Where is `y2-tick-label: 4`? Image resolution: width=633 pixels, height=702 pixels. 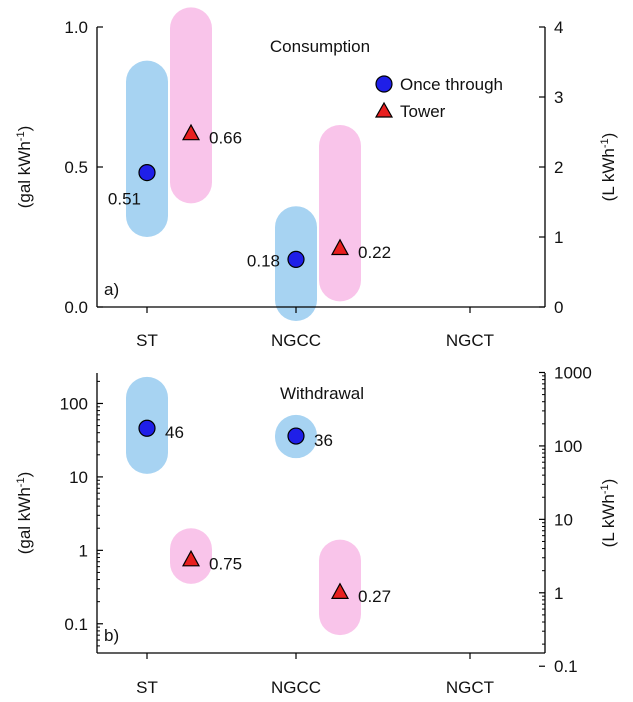
y2-tick-label: 4 is located at coordinates (558, 27).